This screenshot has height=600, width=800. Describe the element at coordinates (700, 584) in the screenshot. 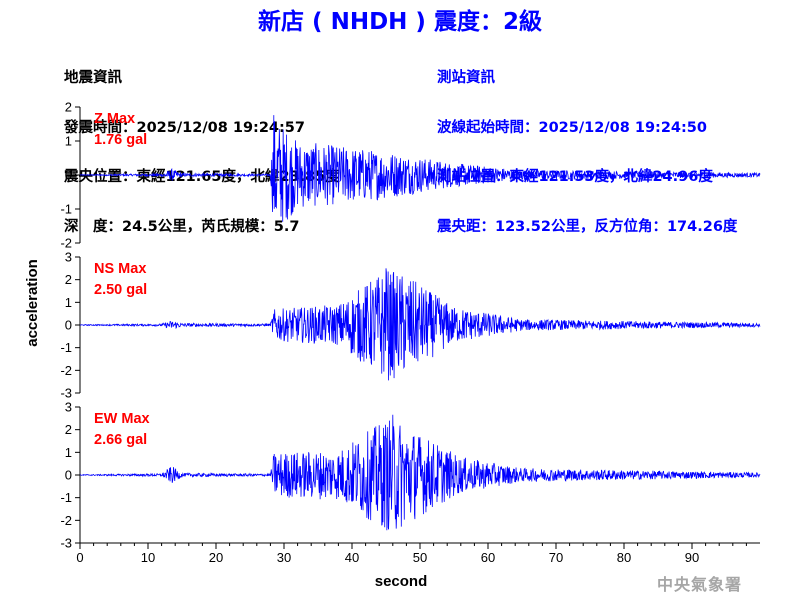

I see `agency-watermark: 中央氣象署` at that location.